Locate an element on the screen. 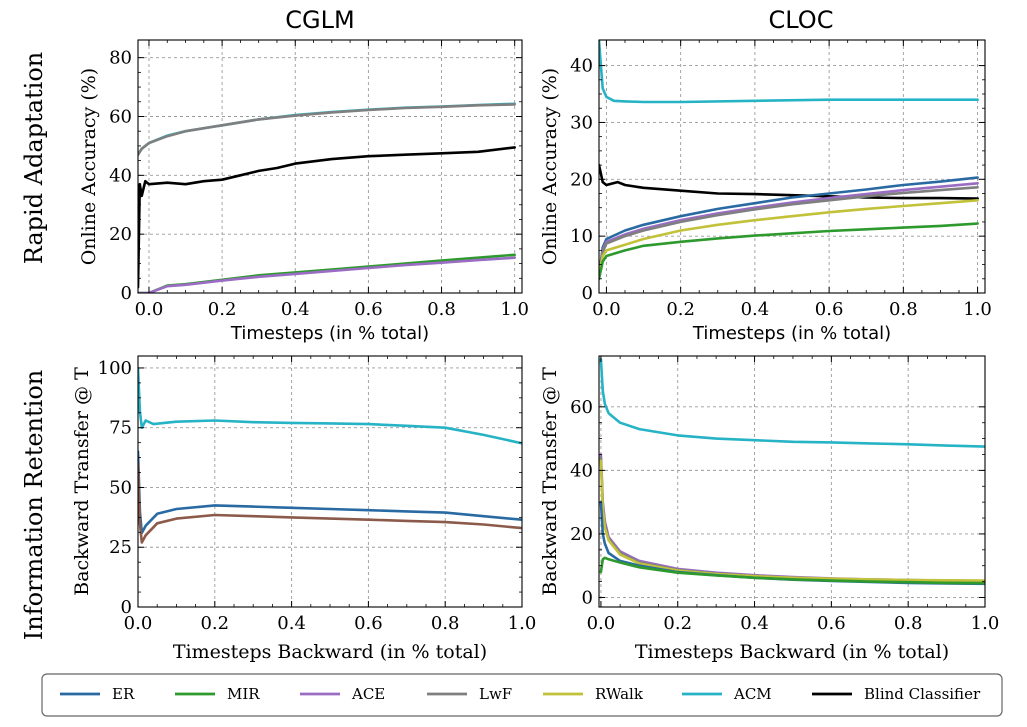  ytick-label-2: 20 is located at coordinates (581, 179).